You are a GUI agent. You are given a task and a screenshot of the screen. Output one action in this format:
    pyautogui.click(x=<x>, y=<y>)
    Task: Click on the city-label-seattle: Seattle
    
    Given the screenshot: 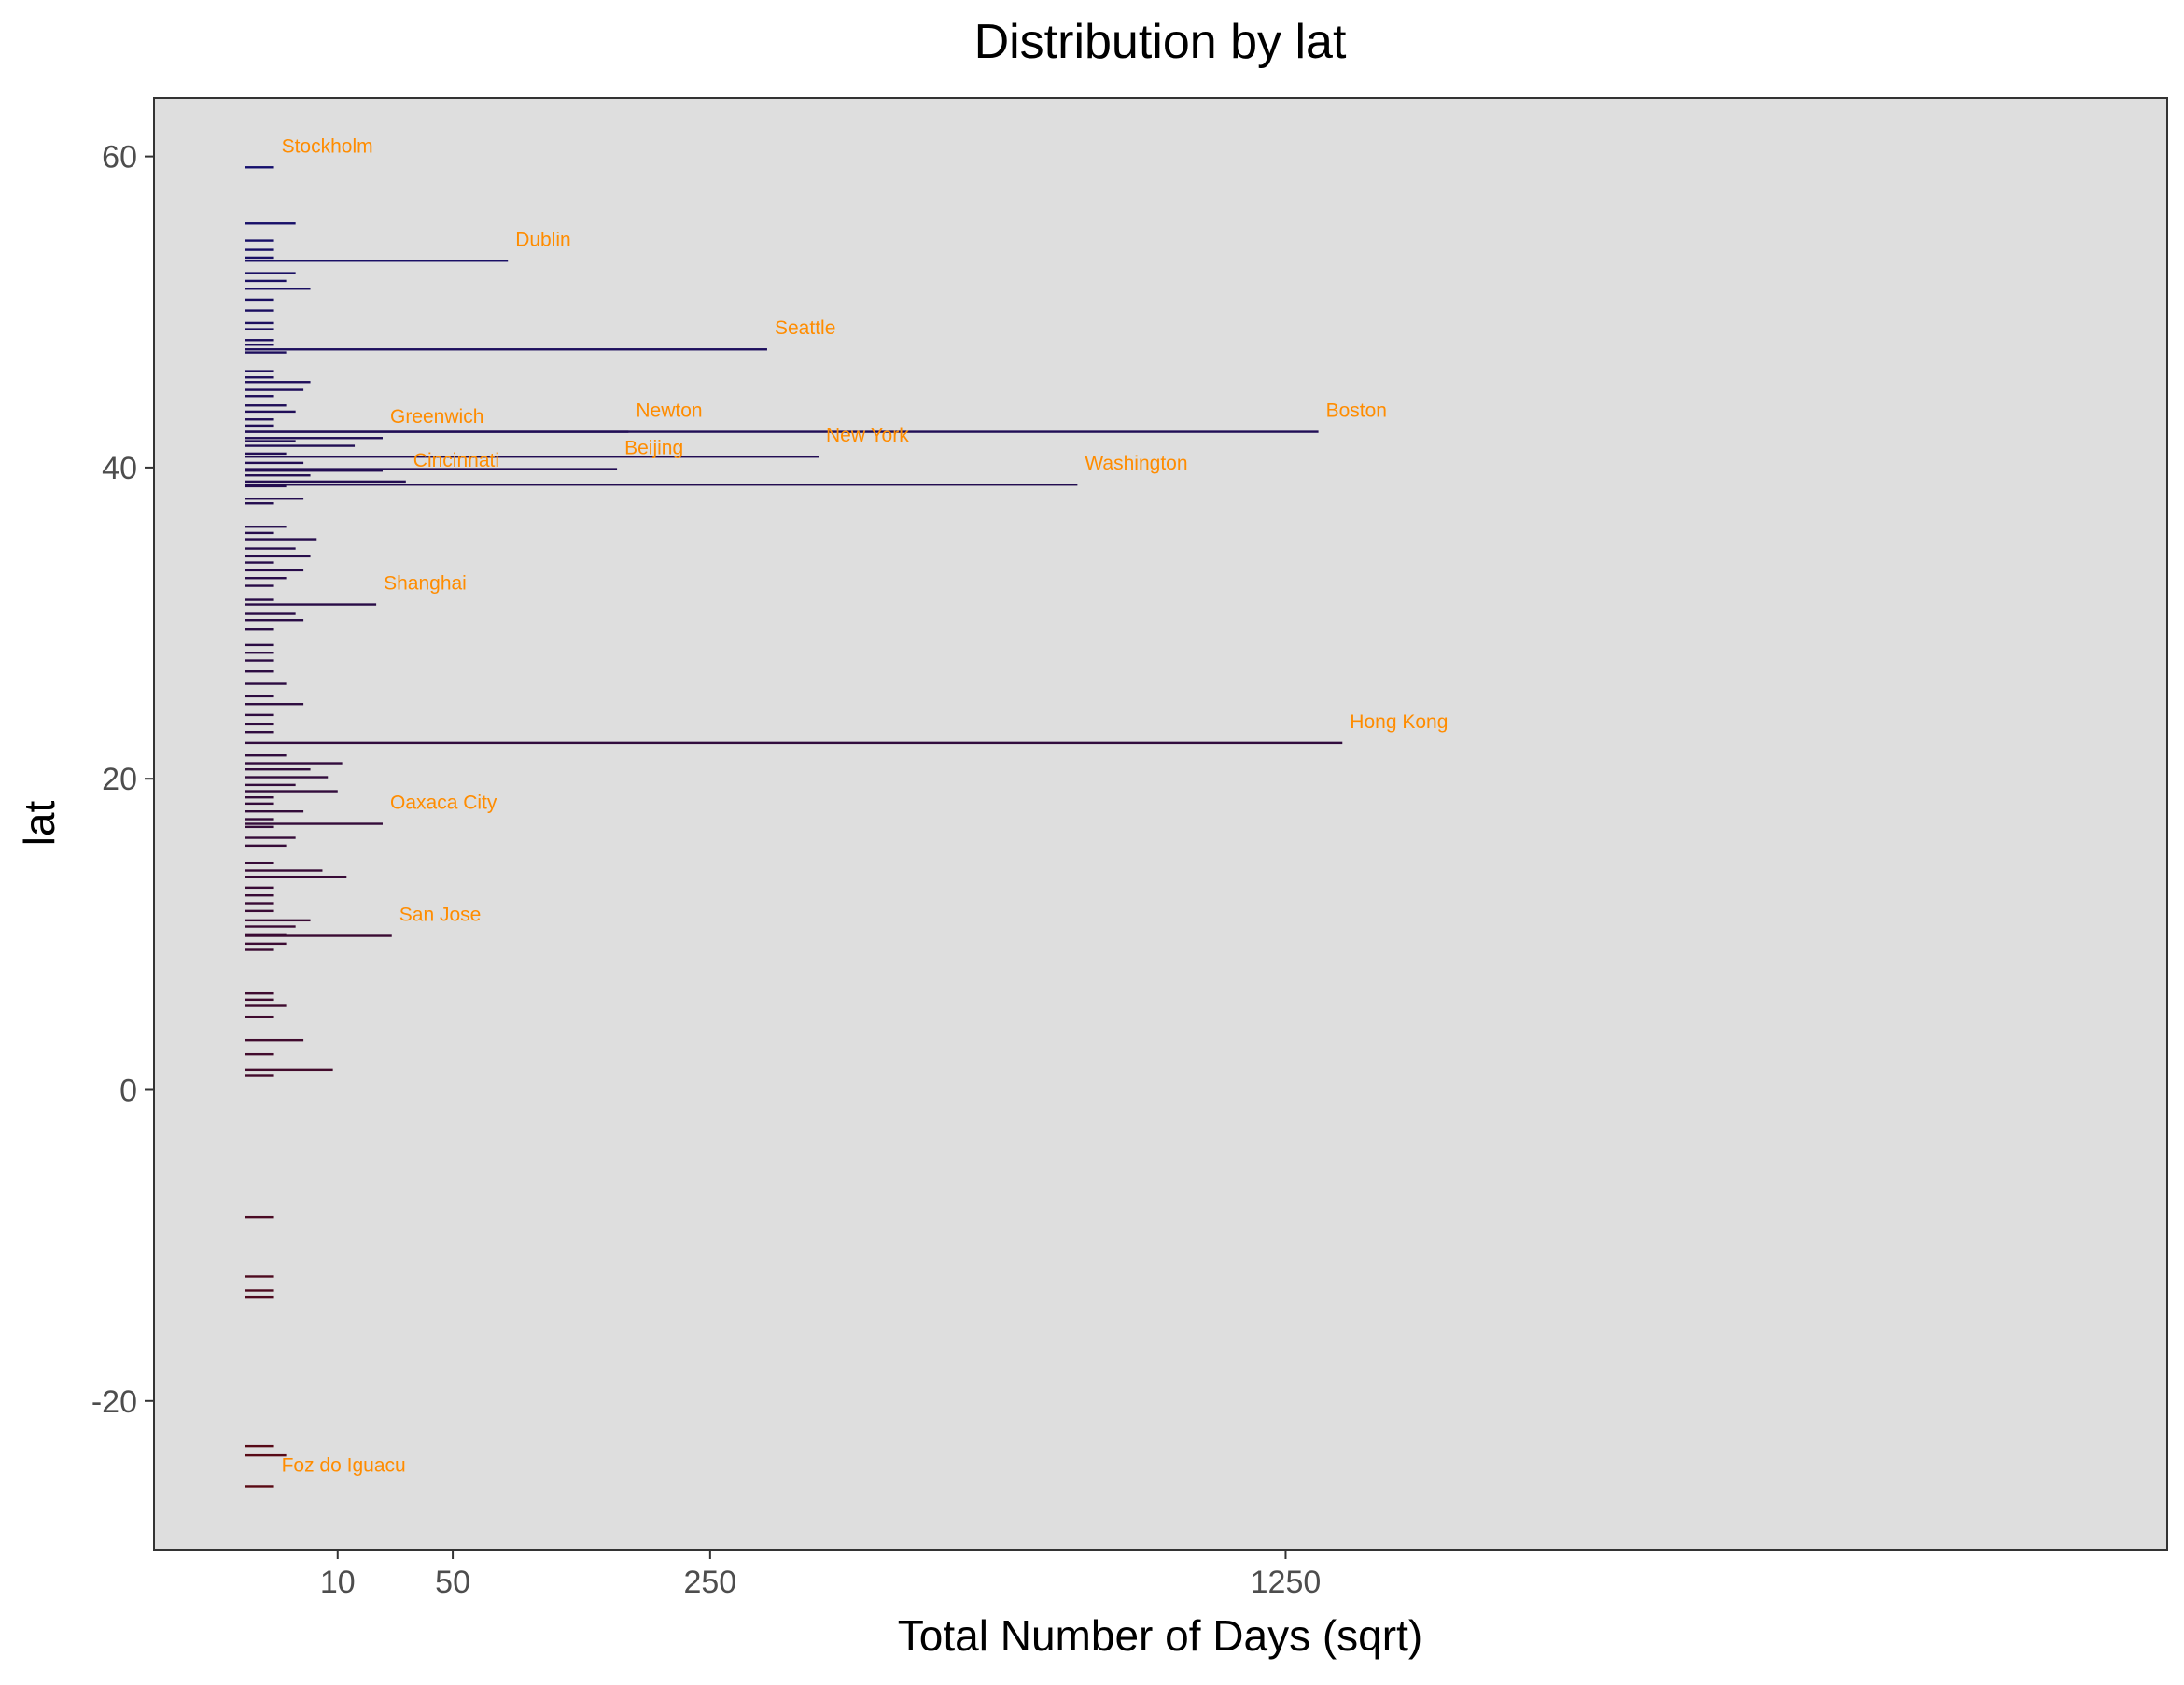 What is the action you would take?
    pyautogui.click(x=805, y=328)
    